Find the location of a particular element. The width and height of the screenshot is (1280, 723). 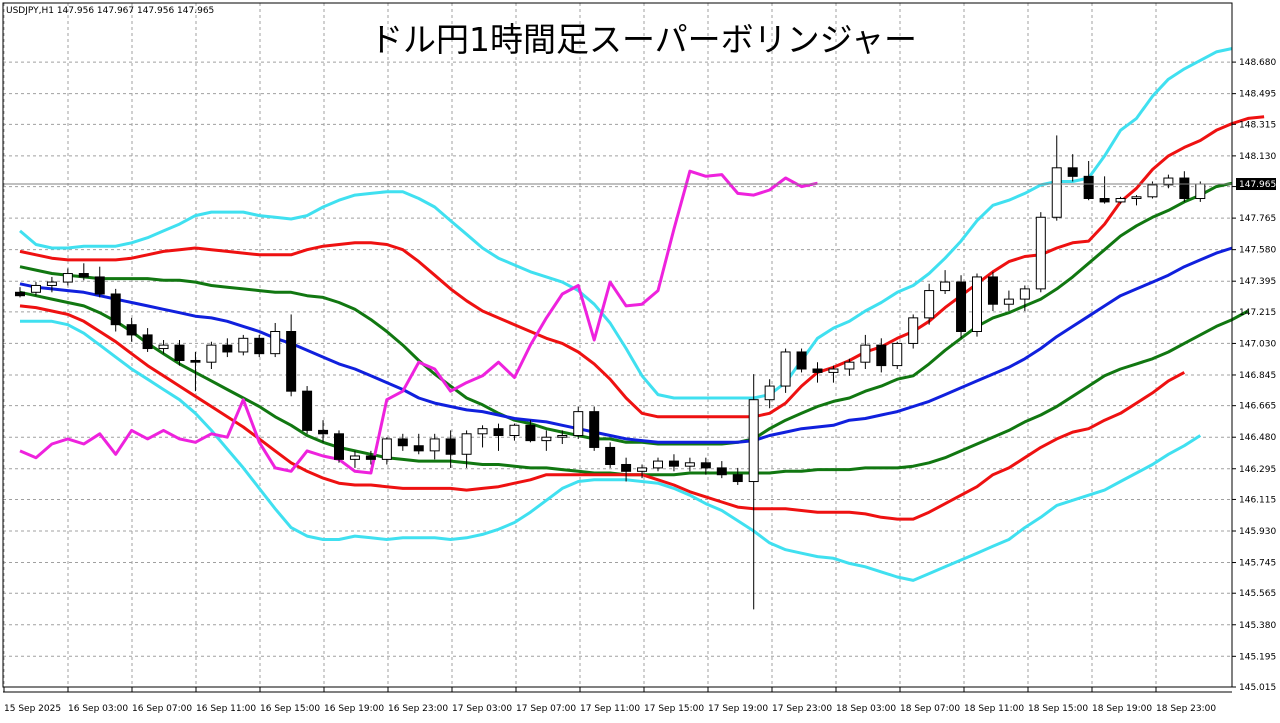

y-tick-label: 148.130 is located at coordinates (1257, 157).